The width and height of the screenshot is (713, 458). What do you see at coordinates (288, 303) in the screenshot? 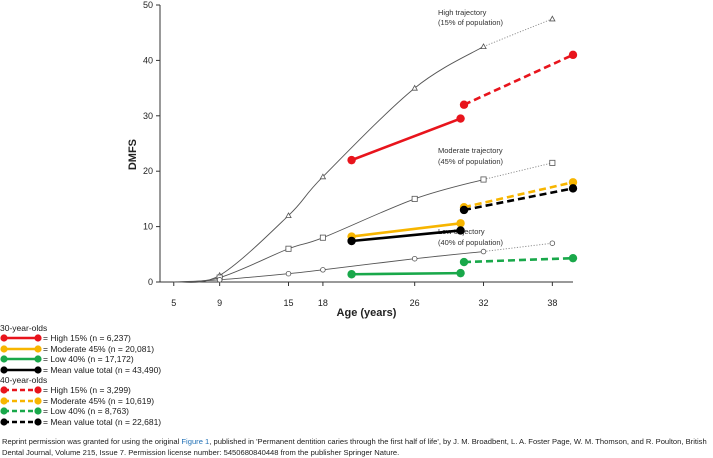
I see `x-tick-label: 15` at bounding box center [288, 303].